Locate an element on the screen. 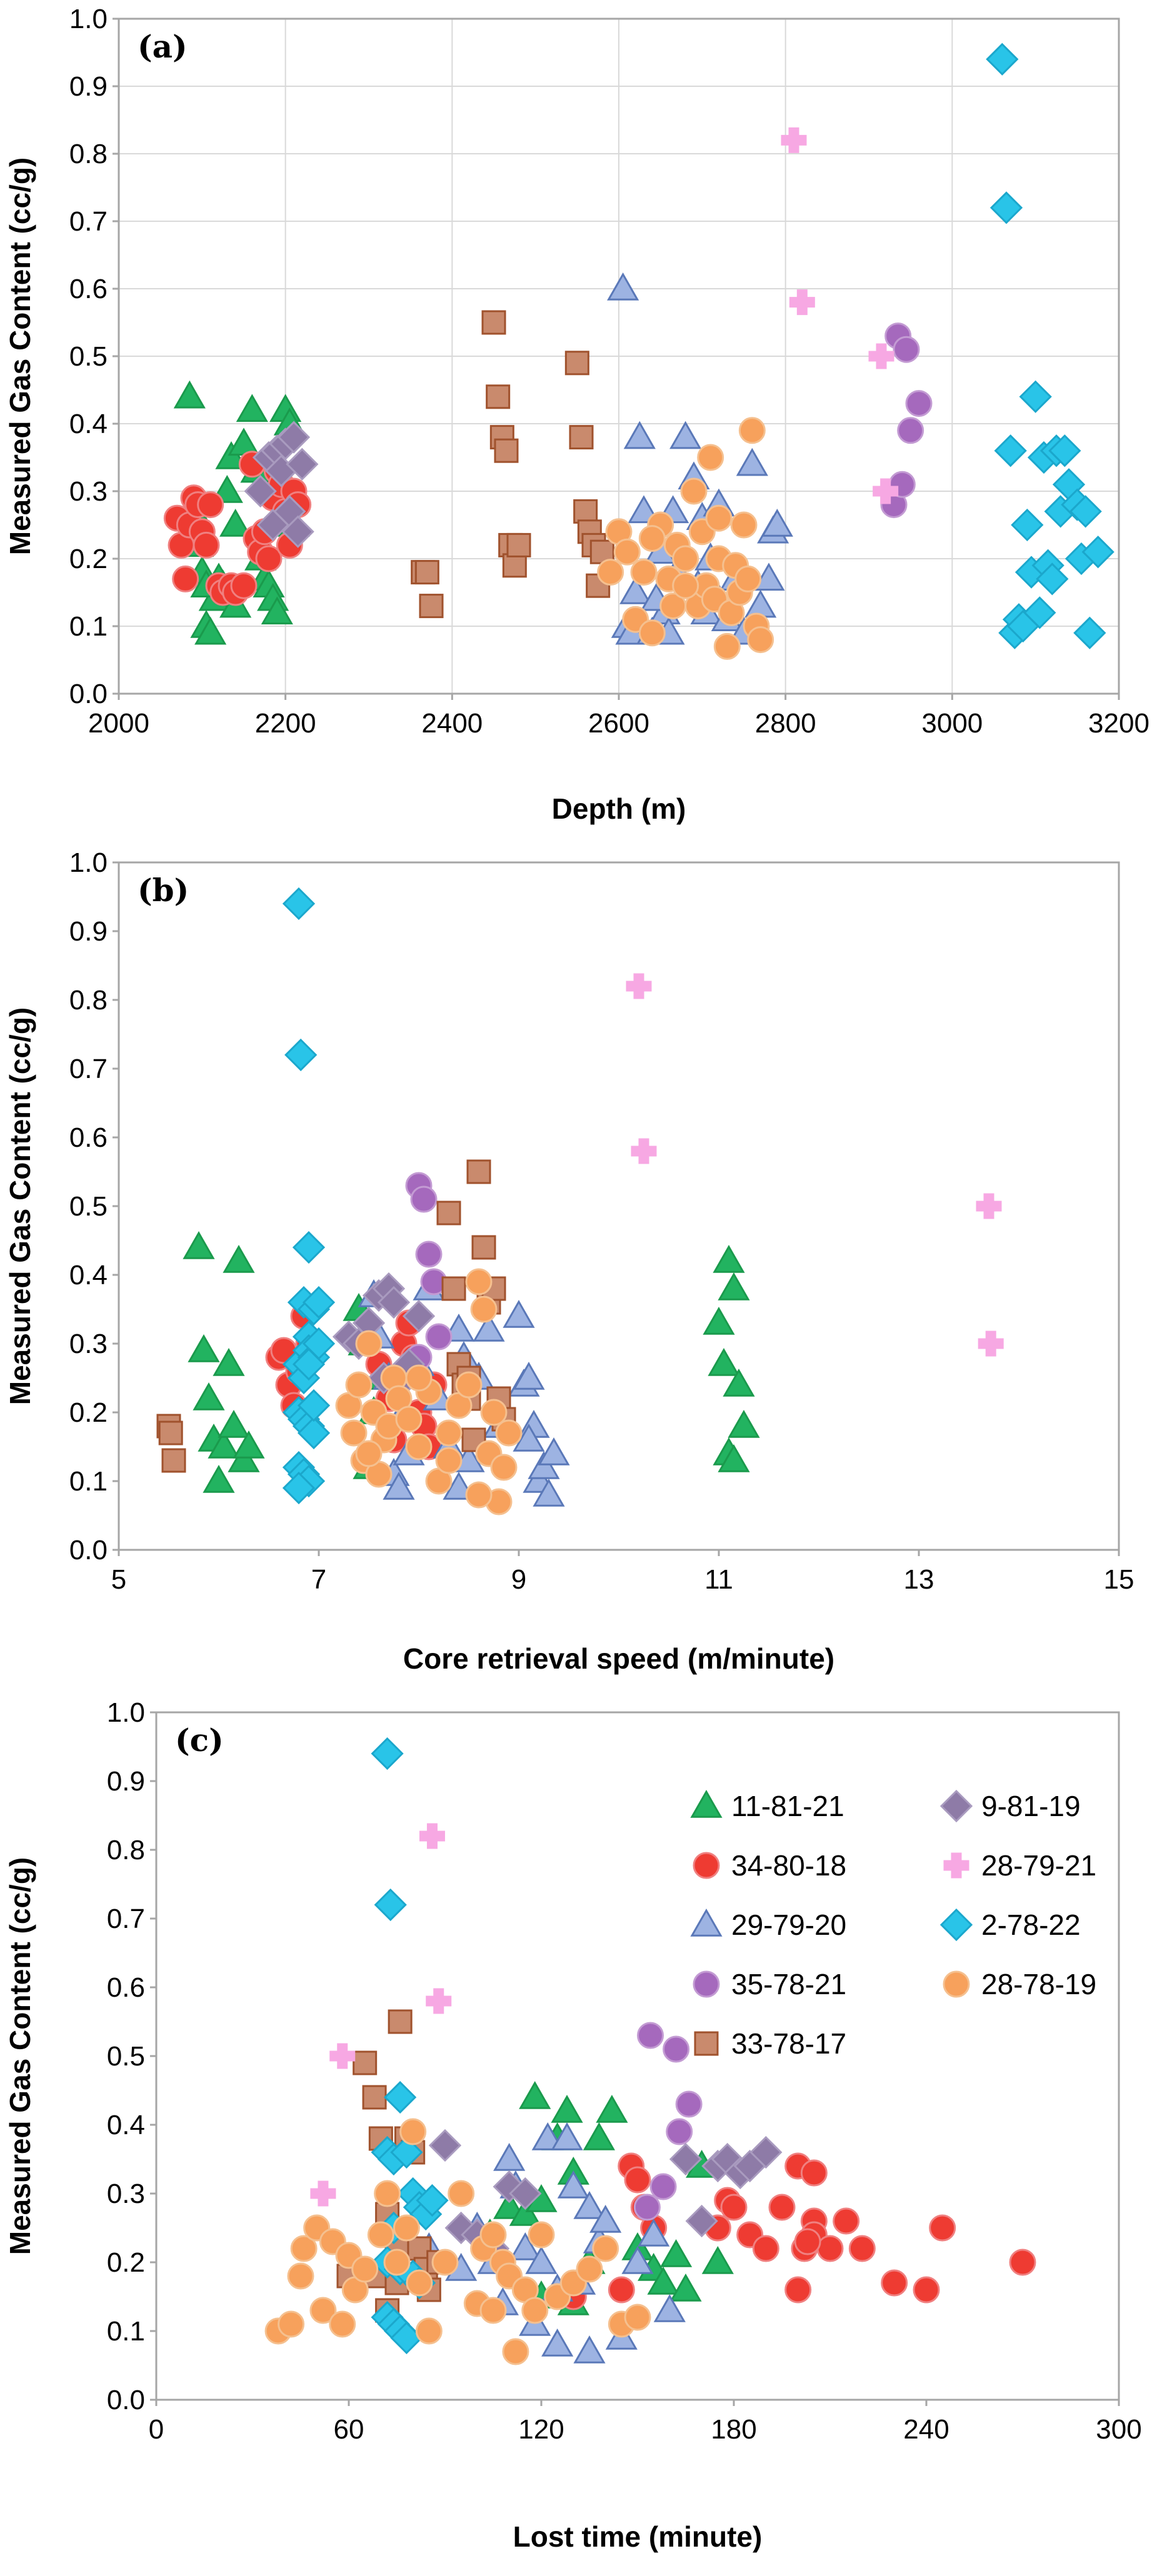  y-tick-label: 0.4 is located at coordinates (126, 2125).